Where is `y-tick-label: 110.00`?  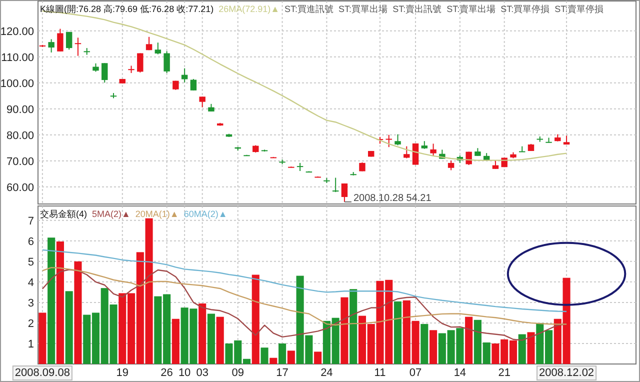
y-tick-label: 110.00 is located at coordinates (17, 58).